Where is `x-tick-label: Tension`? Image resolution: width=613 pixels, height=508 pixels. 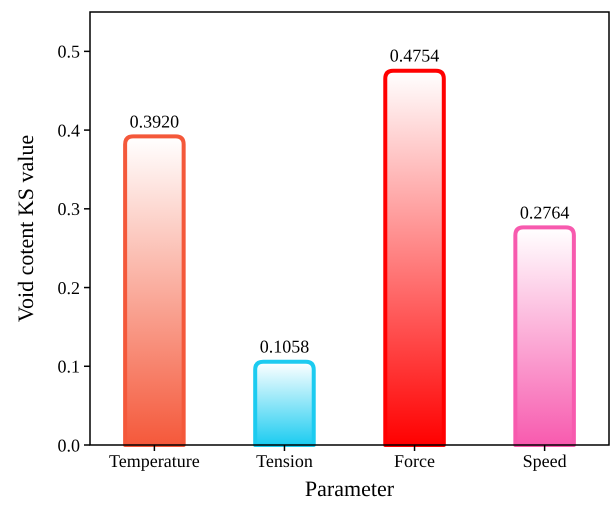 x-tick-label: Tension is located at coordinates (284, 461).